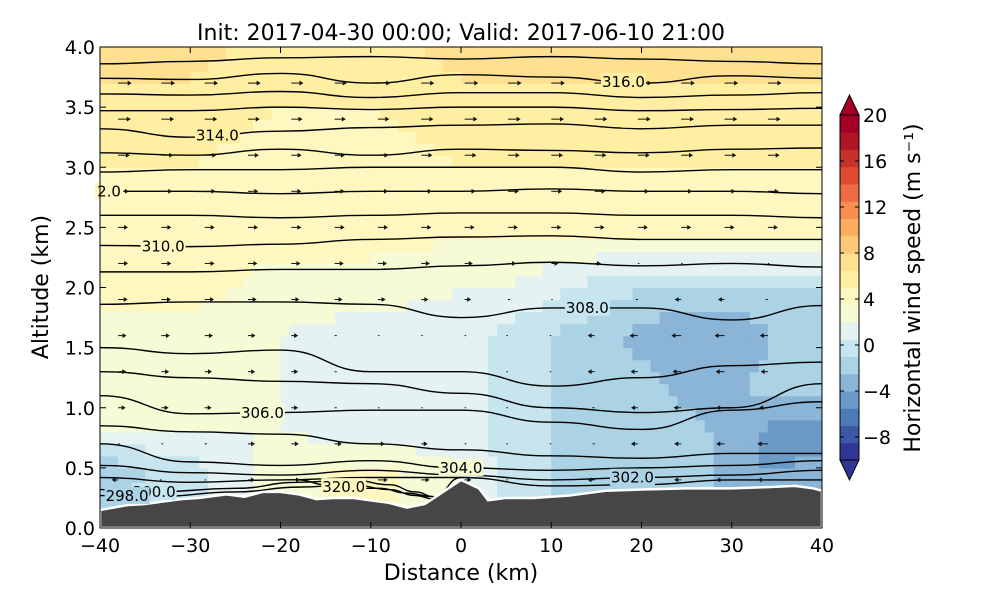 This screenshot has width=1000, height=600. Describe the element at coordinates (461, 366) in the screenshot. I see `theta-contour-line` at that location.